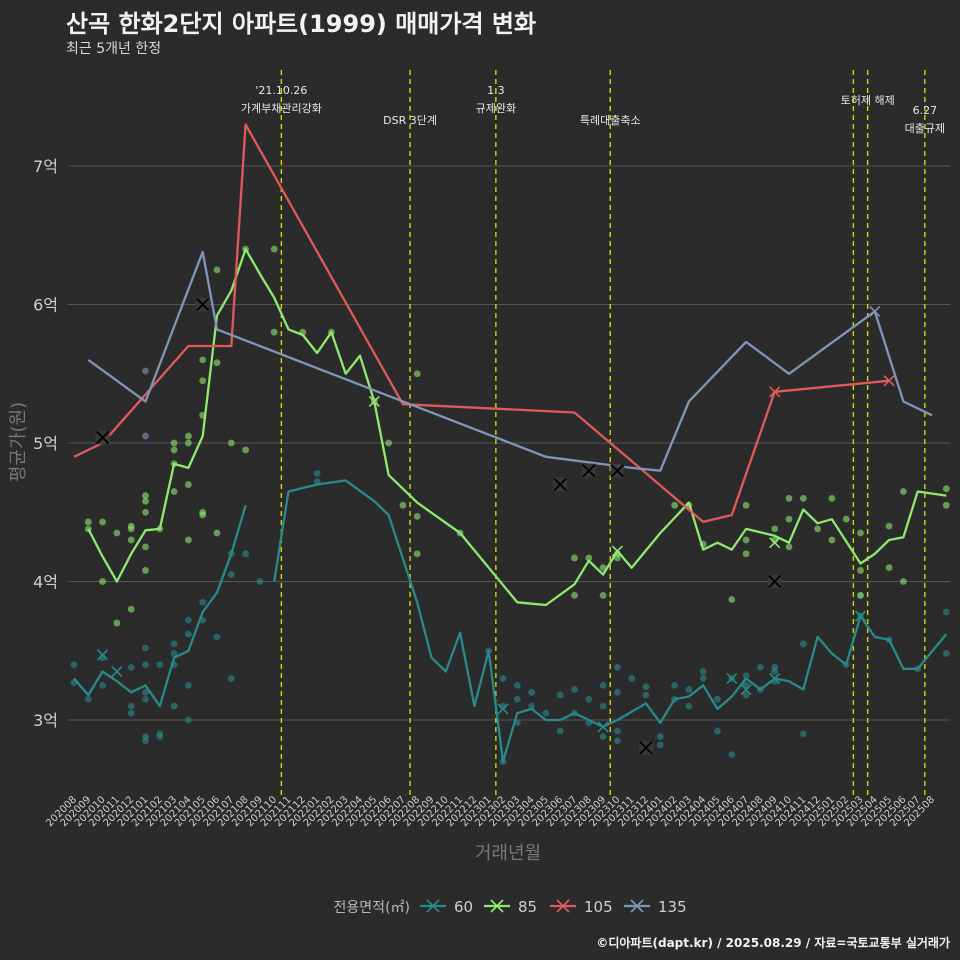  Describe the element at coordinates (114, 49) in the screenshot. I see `chart-subtitle: 최근 5개년 한정` at that location.